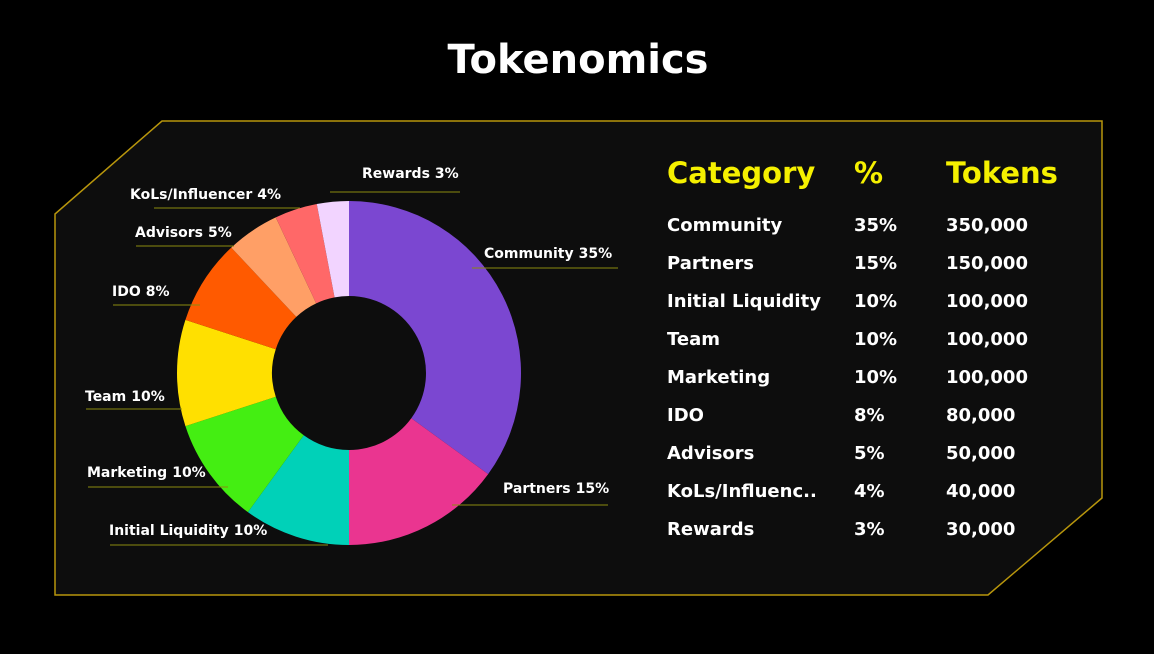 This screenshot has width=1154, height=654. I want to click on table-cell: 3%, so click(869, 529).